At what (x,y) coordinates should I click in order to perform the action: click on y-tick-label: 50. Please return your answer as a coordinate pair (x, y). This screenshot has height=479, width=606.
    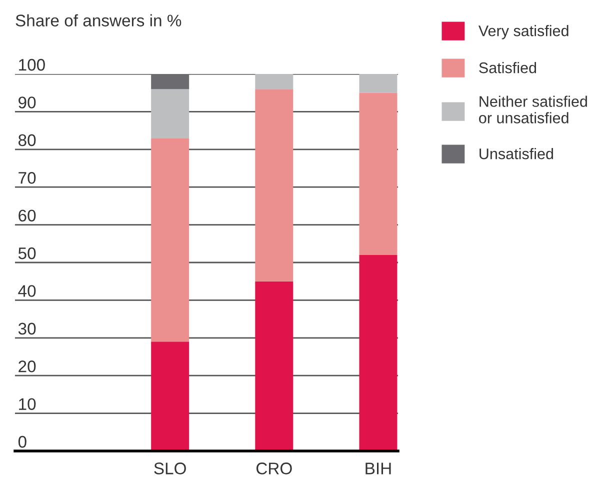
    Looking at the image, I should click on (27, 253).